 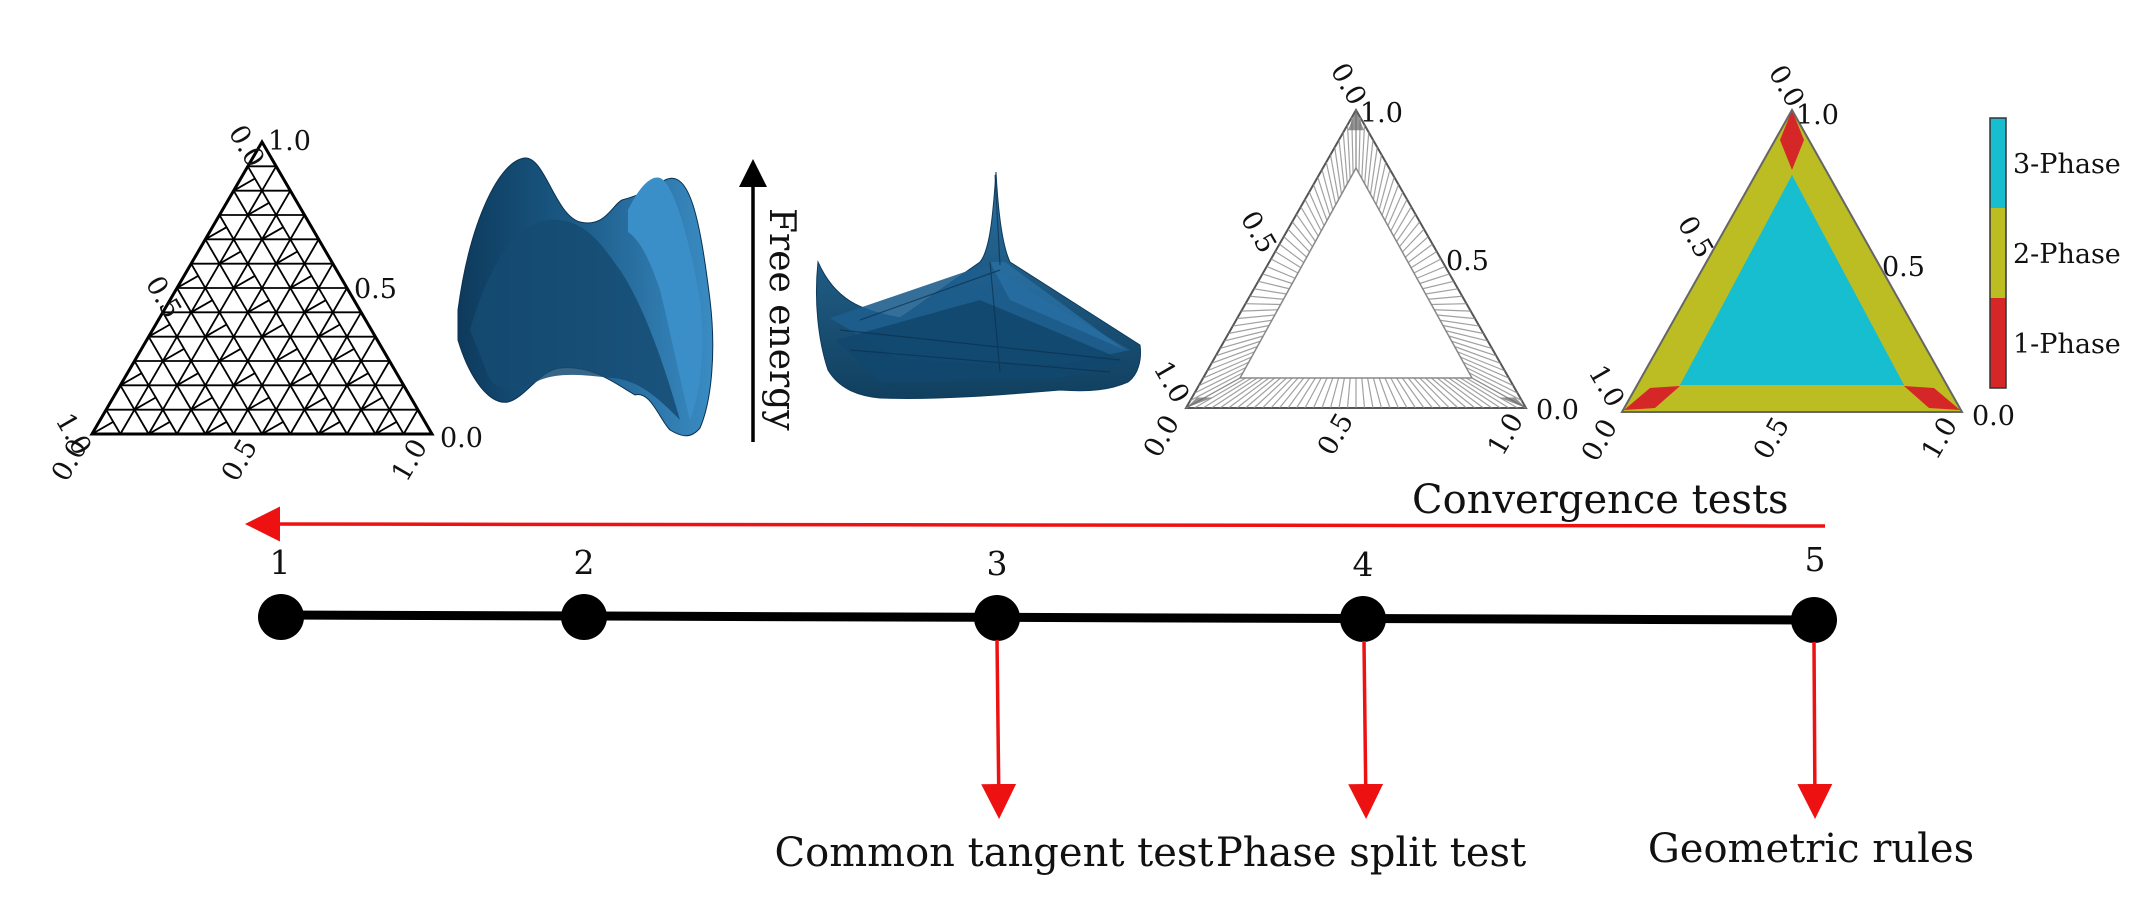 I want to click on surface-right-peak, so click(x=665, y=298).